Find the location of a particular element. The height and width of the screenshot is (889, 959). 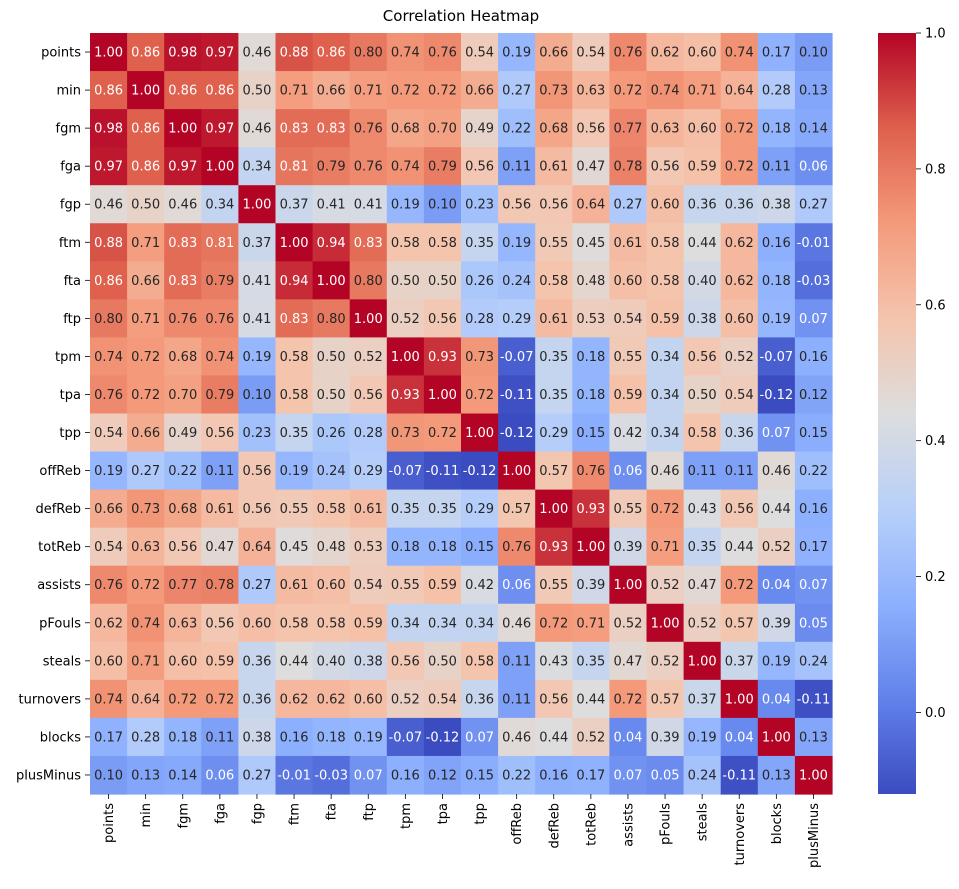

heatmap-cell-label: 0.39 is located at coordinates (590, 585).